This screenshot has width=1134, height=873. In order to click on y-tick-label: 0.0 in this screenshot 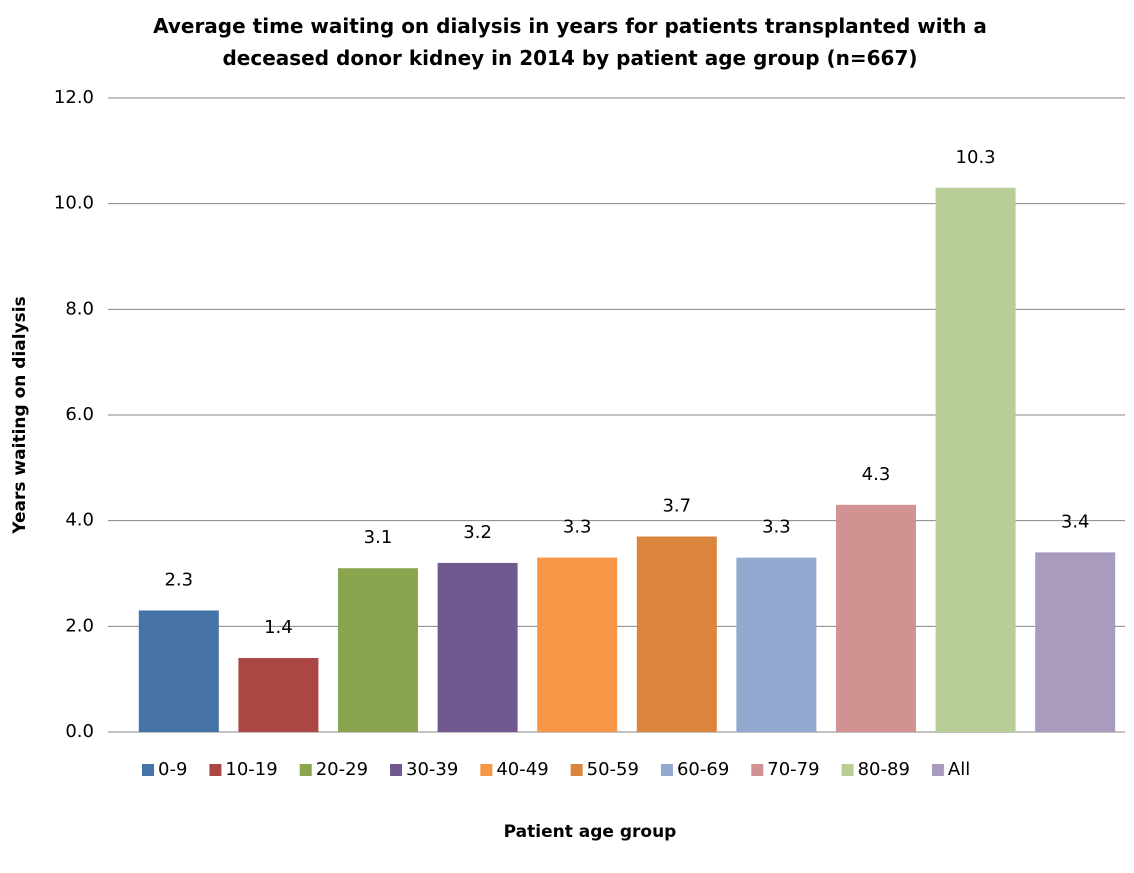, I will do `click(79, 731)`.